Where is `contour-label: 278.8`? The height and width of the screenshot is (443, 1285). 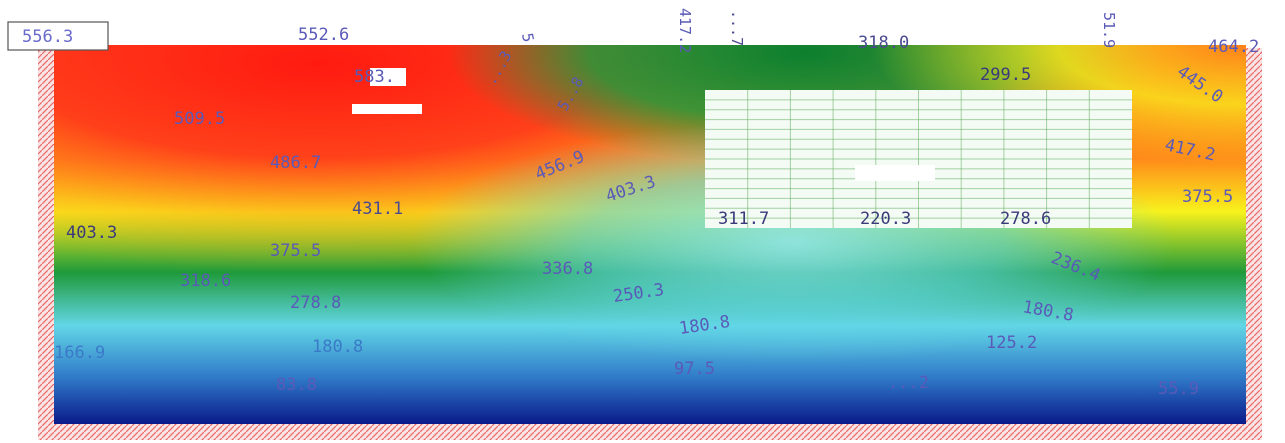 contour-label: 278.8 is located at coordinates (315, 303).